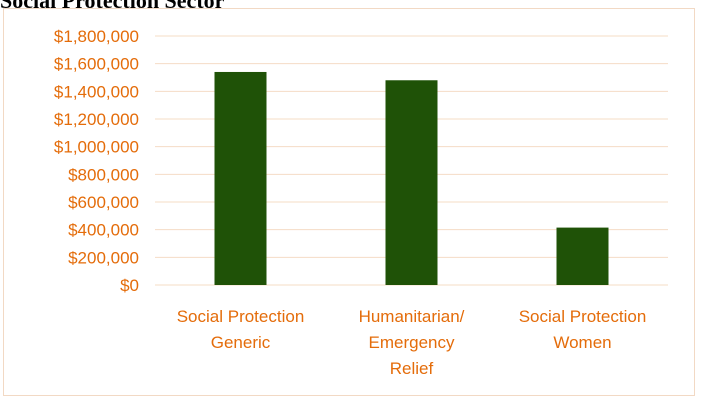  What do you see at coordinates (241, 329) in the screenshot?
I see `x-category-label: Social Protection Generic` at bounding box center [241, 329].